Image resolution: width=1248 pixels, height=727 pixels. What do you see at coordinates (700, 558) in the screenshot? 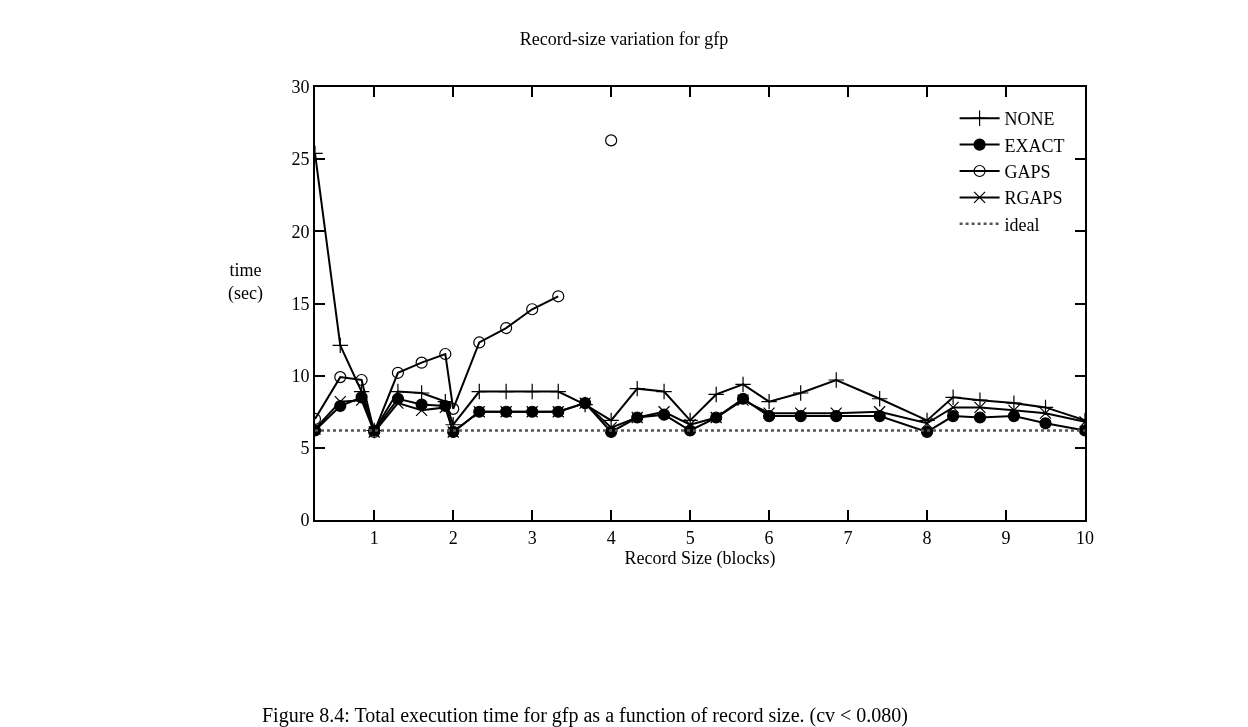
I see `x-axis-title: Record Size (blocks)` at bounding box center [700, 558].